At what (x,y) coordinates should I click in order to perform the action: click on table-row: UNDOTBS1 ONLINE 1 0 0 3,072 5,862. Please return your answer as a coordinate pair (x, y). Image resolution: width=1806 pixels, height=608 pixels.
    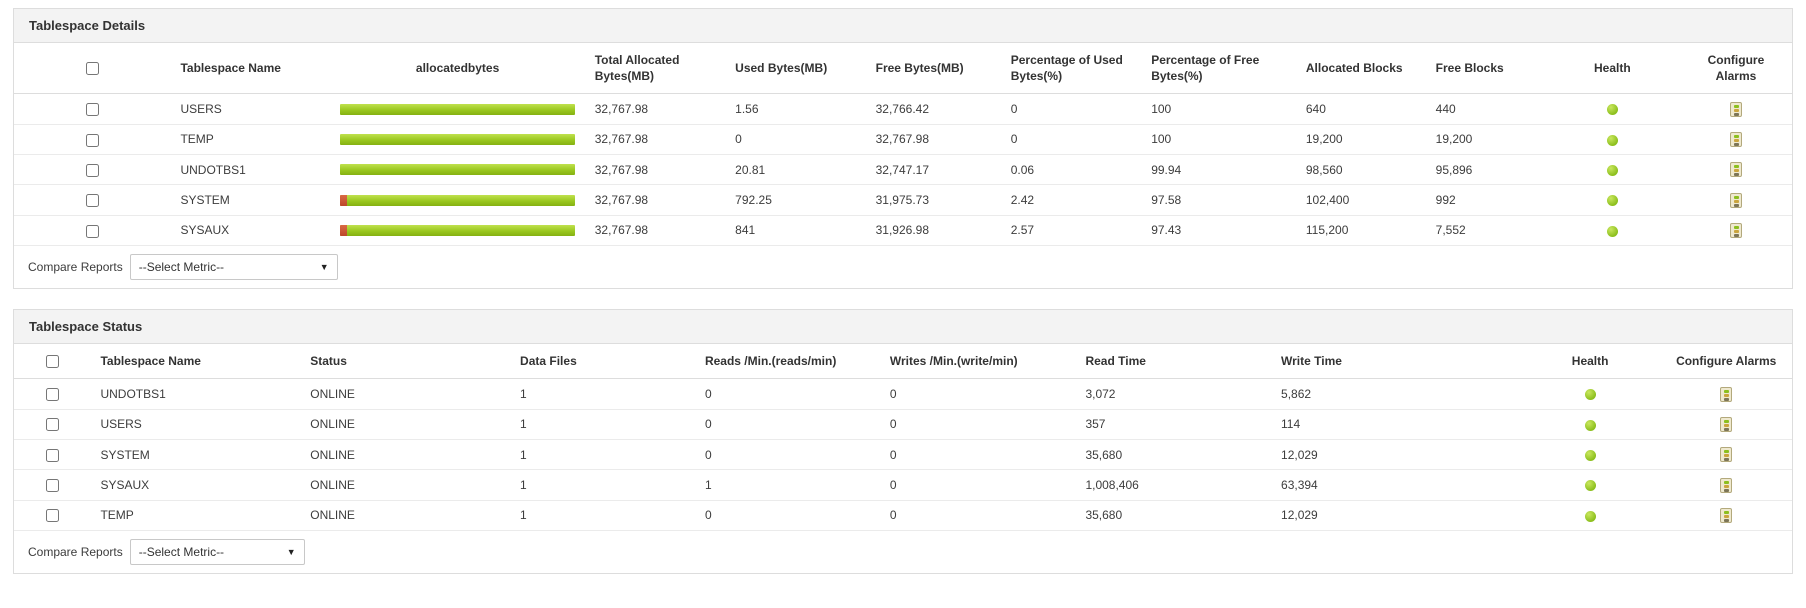
    Looking at the image, I should click on (903, 394).